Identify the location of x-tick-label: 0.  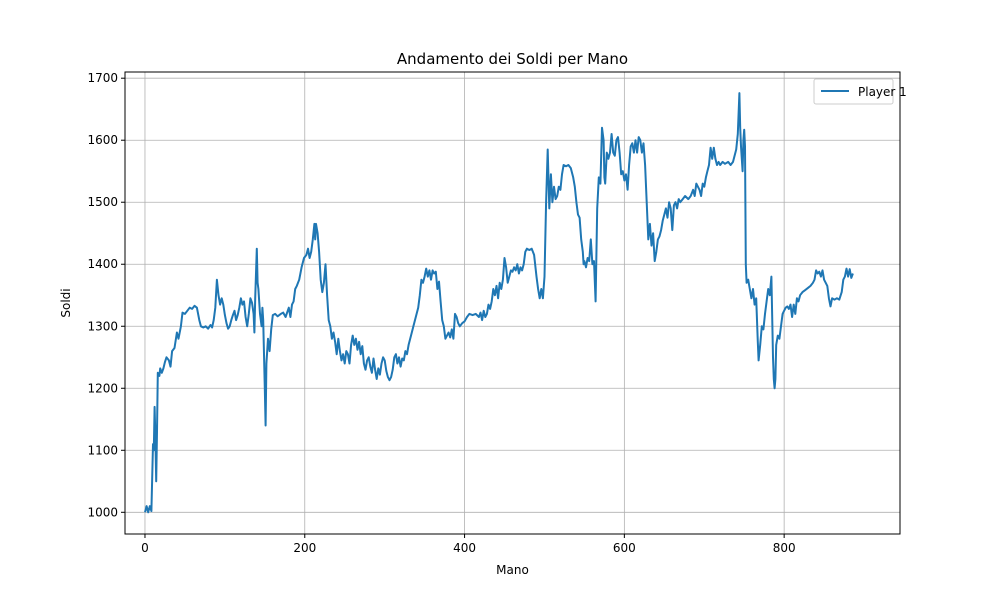
(145, 548).